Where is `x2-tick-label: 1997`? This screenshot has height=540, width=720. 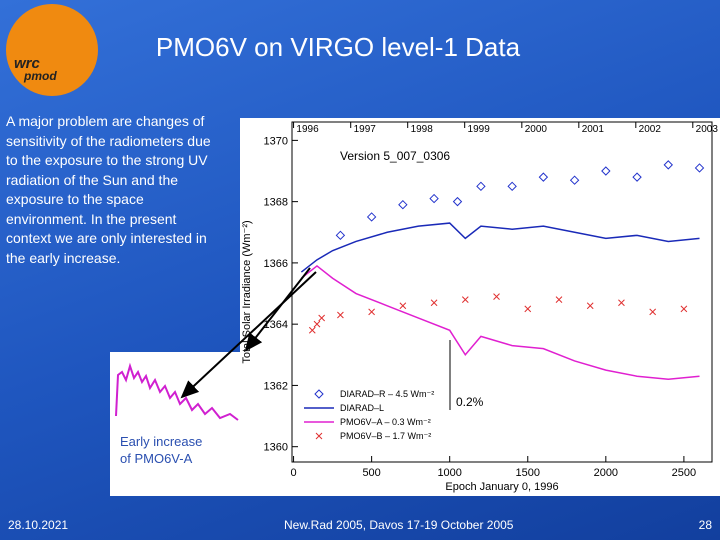
x2-tick-label: 1997 is located at coordinates (365, 129).